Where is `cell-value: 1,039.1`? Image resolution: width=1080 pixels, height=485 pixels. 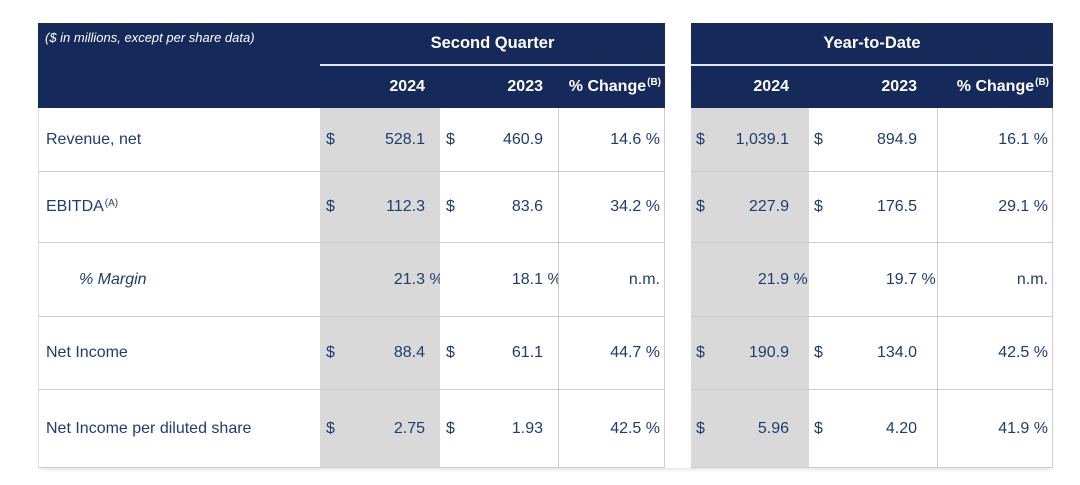
cell-value: 1,039.1 is located at coordinates (762, 139).